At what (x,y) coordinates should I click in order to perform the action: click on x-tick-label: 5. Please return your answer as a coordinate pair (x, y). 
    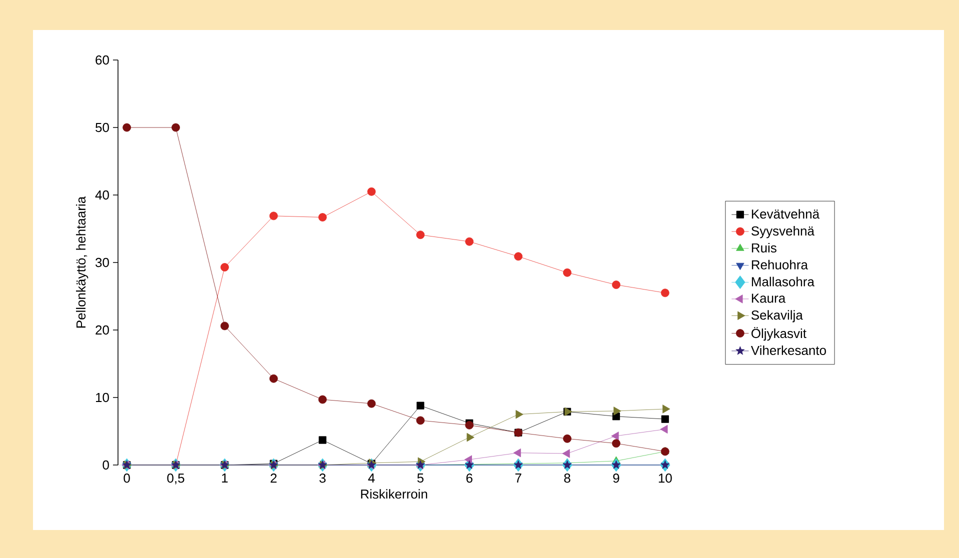
    Looking at the image, I should click on (420, 478).